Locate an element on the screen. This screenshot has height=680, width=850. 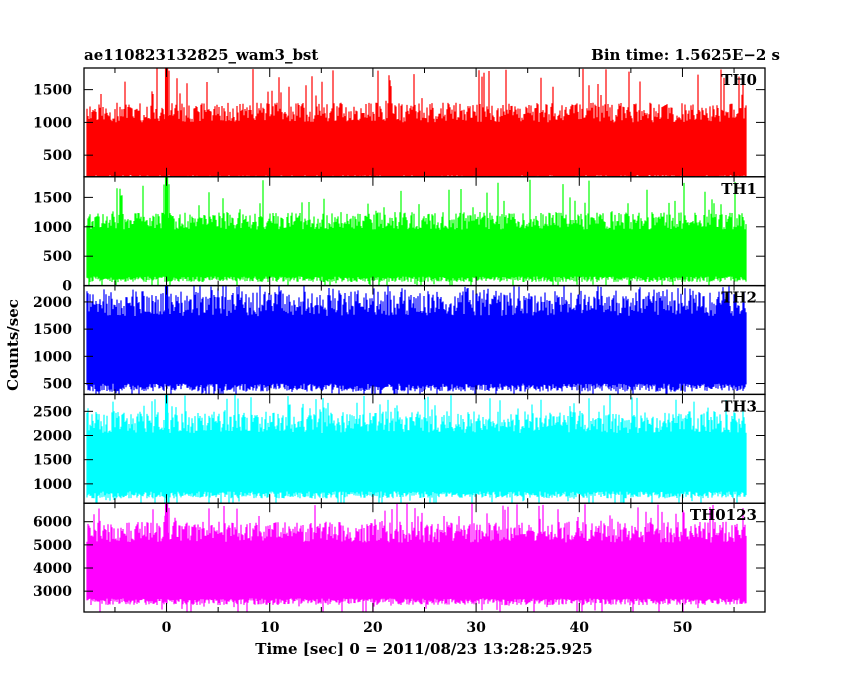
series-name-th0123: TH0123 is located at coordinates (723, 515).